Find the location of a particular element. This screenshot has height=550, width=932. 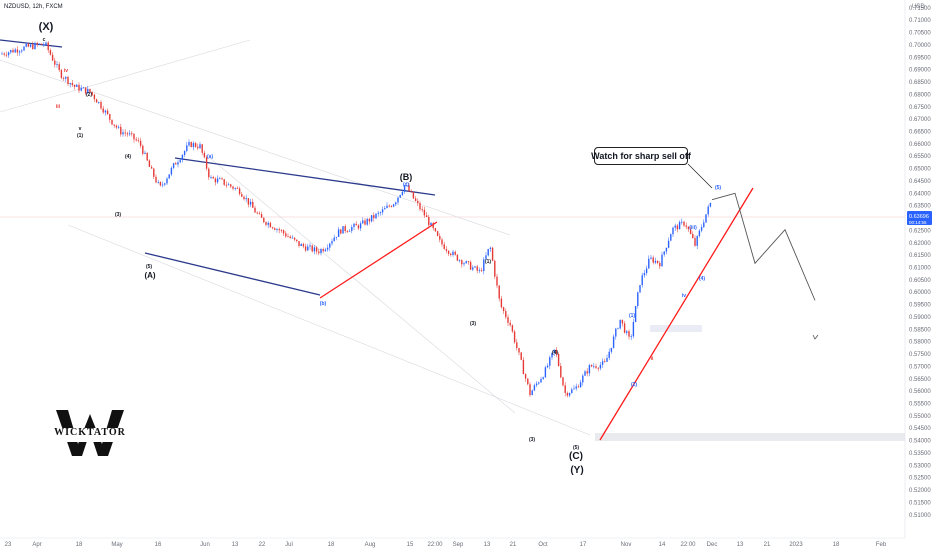

callout-pointer is located at coordinates (700, 176).